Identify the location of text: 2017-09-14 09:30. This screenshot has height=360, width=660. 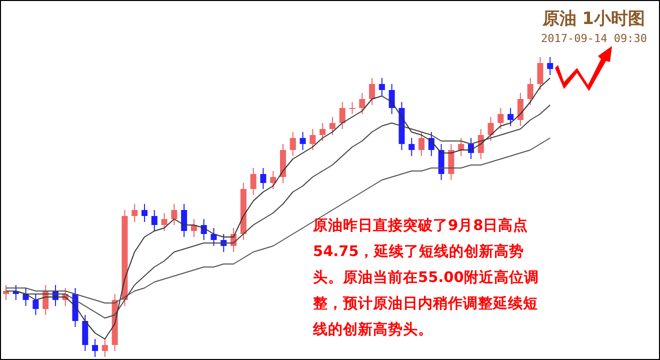
(594, 38).